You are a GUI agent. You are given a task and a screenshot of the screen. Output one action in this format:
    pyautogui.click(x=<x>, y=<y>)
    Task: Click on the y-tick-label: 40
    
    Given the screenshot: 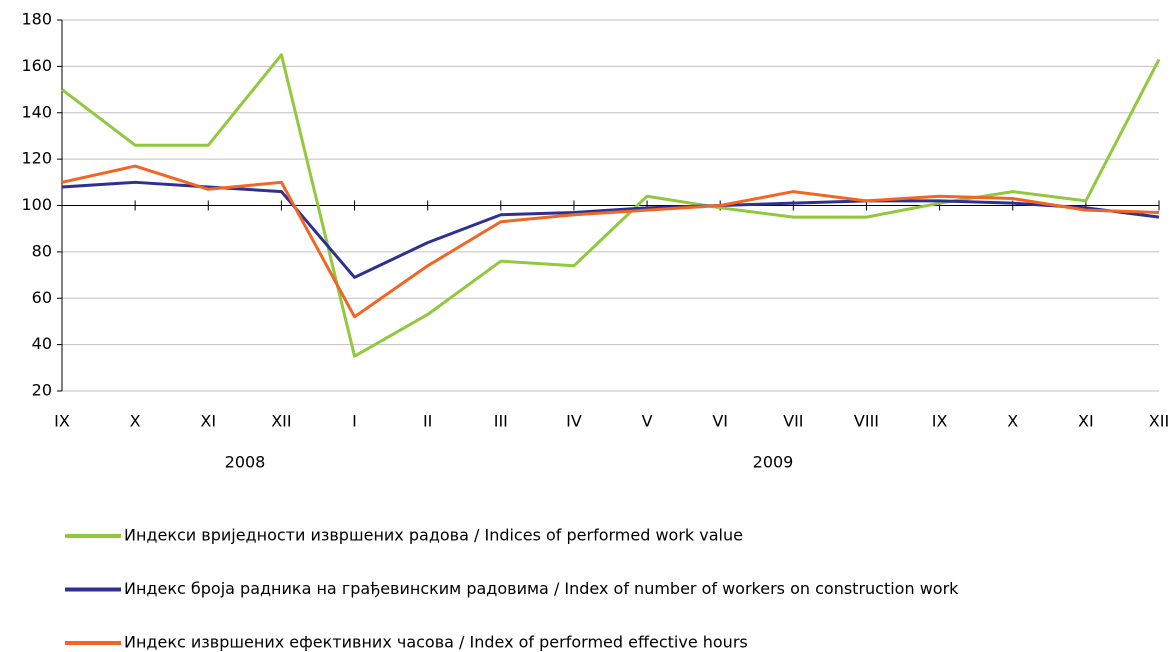 What is the action you would take?
    pyautogui.click(x=42, y=343)
    